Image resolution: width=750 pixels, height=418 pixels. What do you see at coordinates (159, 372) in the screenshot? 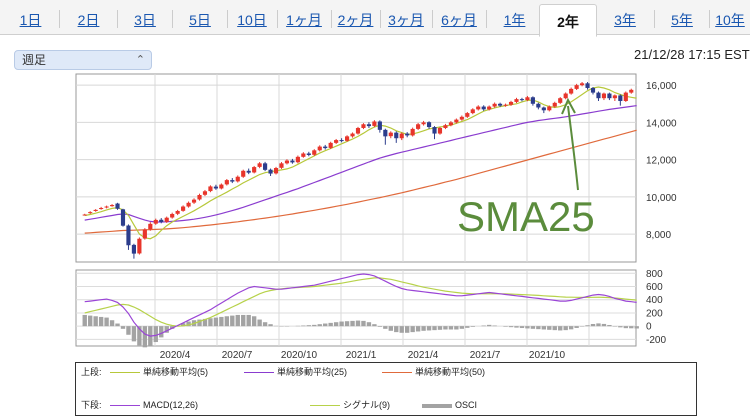
I see `legend-sma5: 単純移動平均(5)` at bounding box center [159, 372].